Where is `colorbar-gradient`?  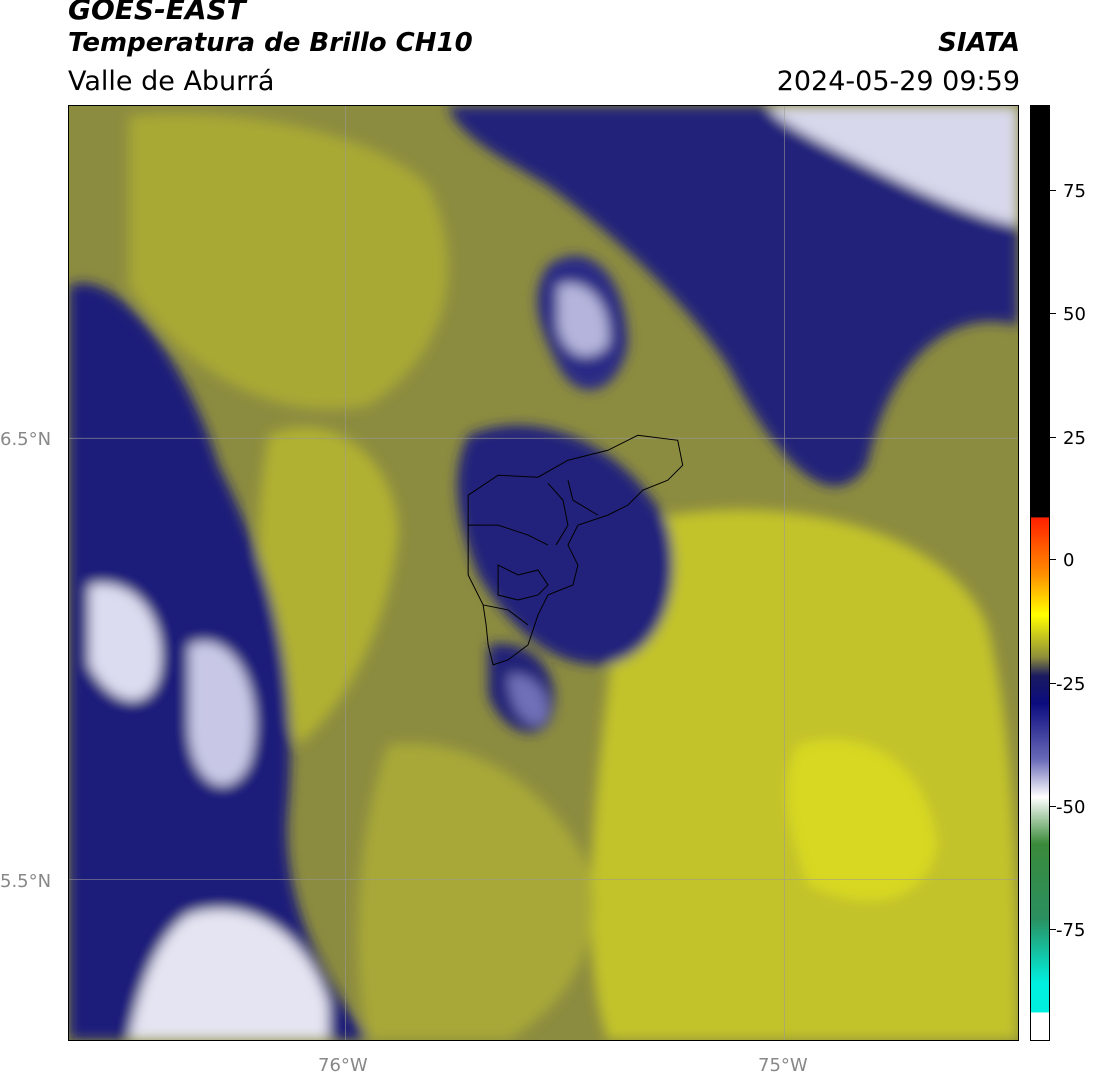 colorbar-gradient is located at coordinates (1040, 573).